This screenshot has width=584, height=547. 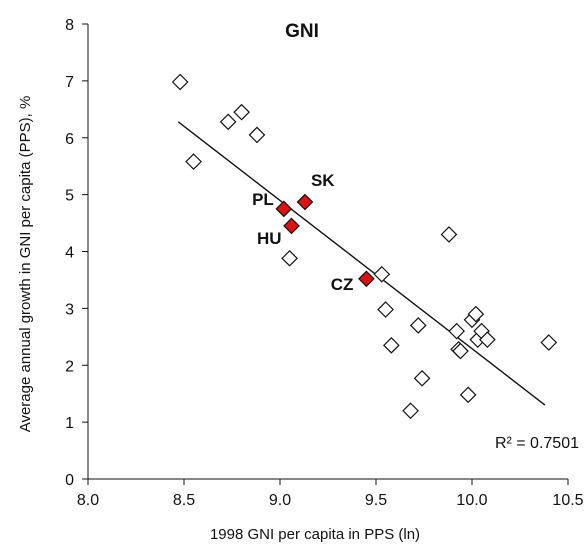 I want to click on r-squared-annotation: R² = 0.7501, so click(x=537, y=443).